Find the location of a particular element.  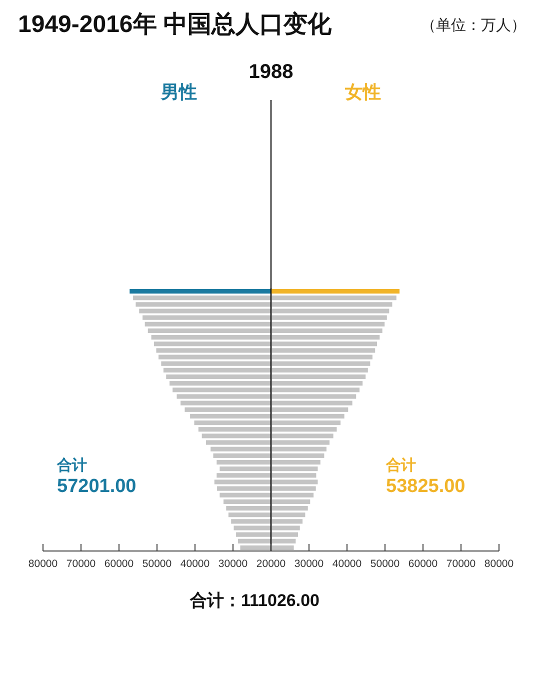

annotation: 合计 57201.00 is located at coordinates (96, 477).